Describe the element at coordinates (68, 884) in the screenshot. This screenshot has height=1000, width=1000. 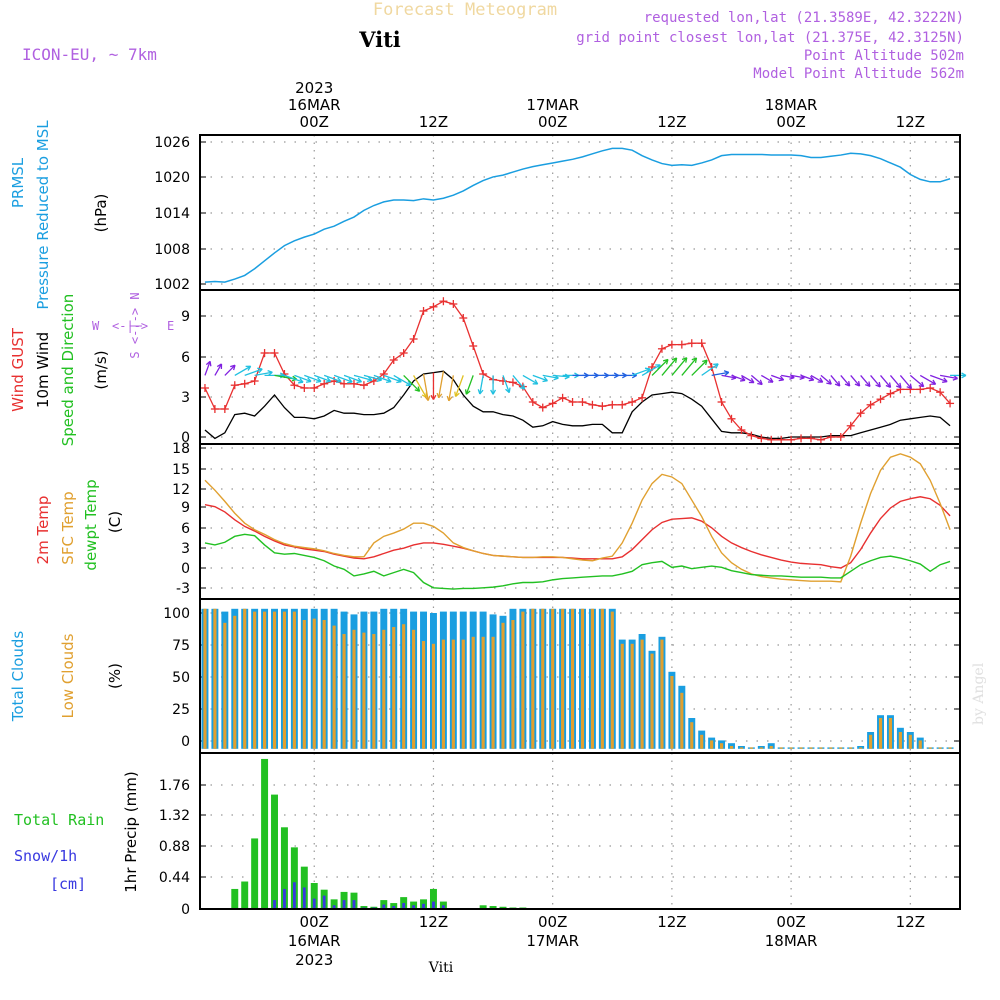
I see `snow-unit-label: [cm]` at that location.